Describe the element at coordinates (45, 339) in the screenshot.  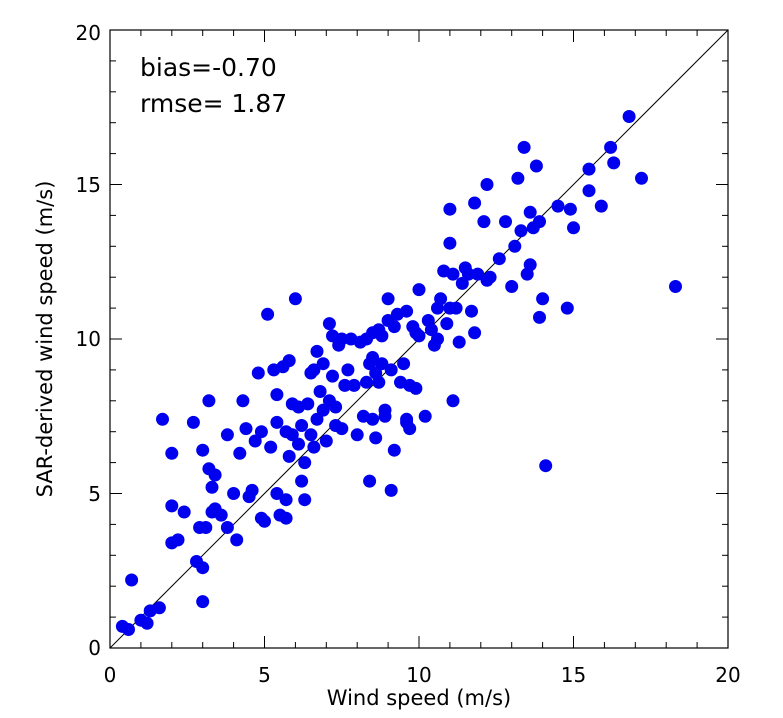
I see `y-axis-title: SAR-derived wind speed (m/s)` at that location.